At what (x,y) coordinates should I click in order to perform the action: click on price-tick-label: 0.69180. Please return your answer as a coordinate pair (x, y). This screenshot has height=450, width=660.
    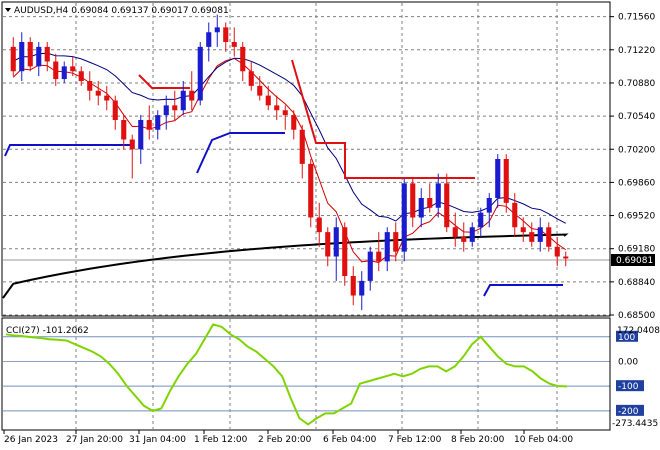
    Looking at the image, I should click on (636, 250).